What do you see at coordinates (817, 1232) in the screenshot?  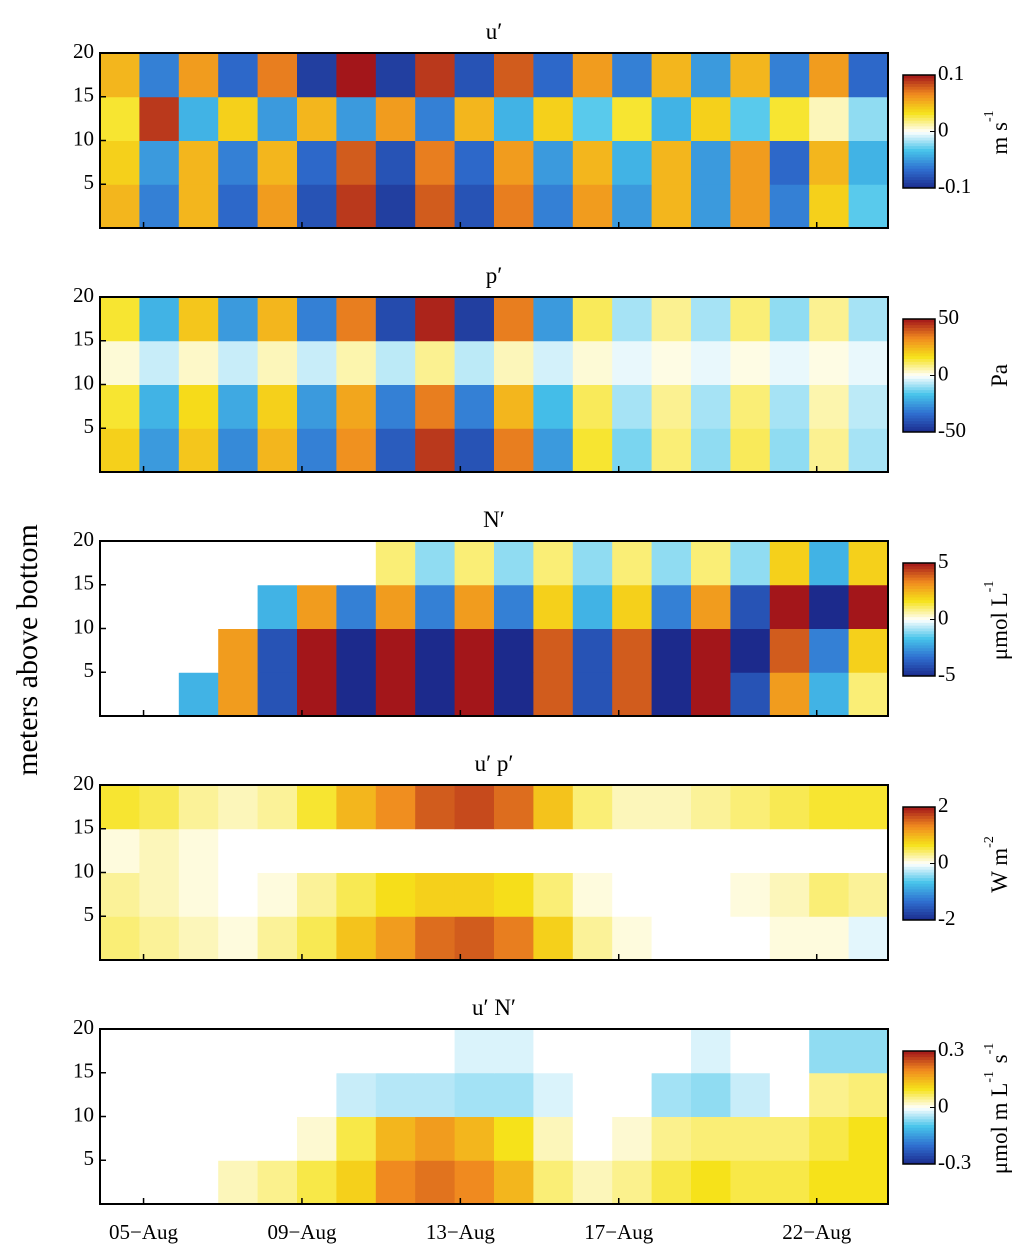 I see `x-tick-label: 22−Aug` at bounding box center [817, 1232].